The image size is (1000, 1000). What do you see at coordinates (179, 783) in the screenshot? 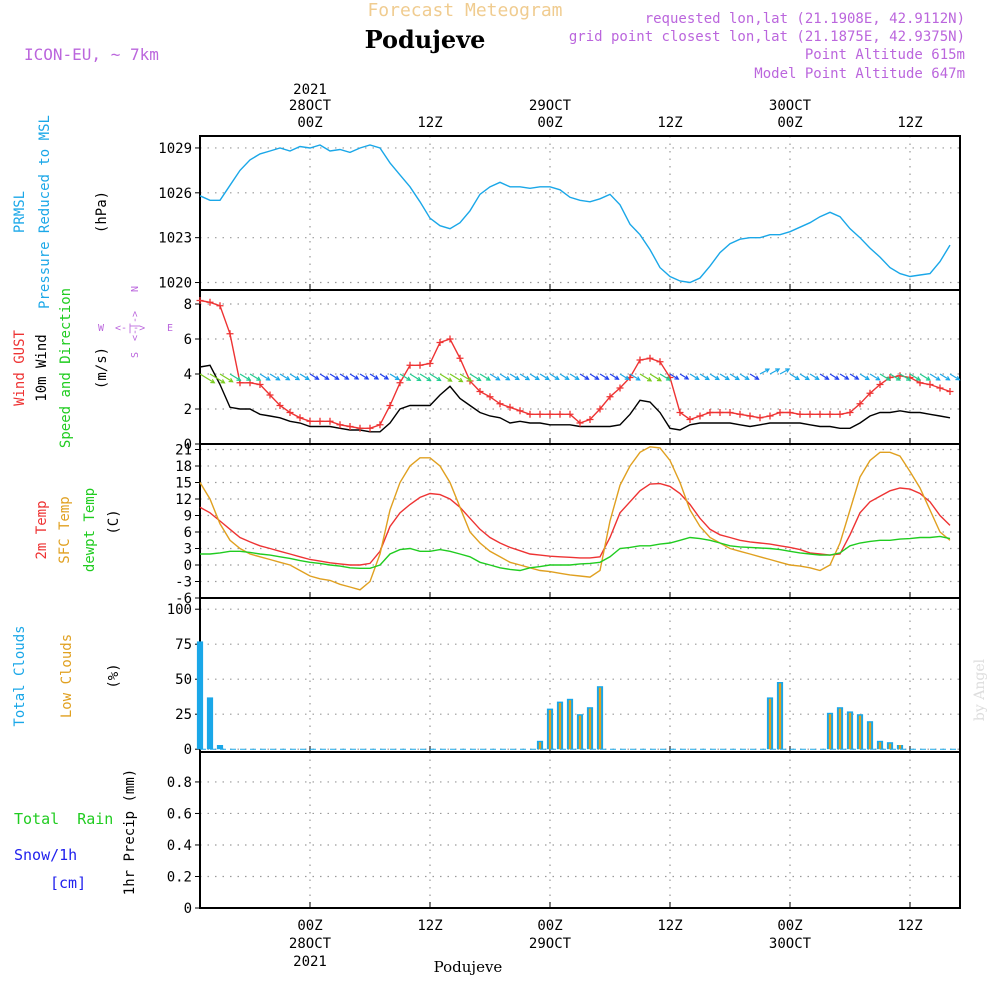
I see `ytick-label-precip: 0.8` at bounding box center [179, 783].